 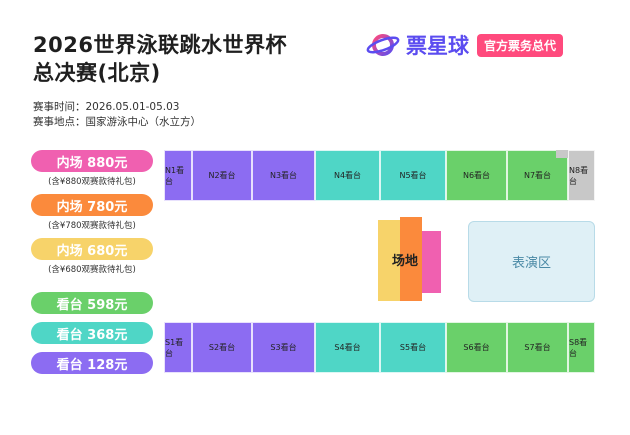 I want to click on section-n6: N6看台, so click(x=476, y=175).